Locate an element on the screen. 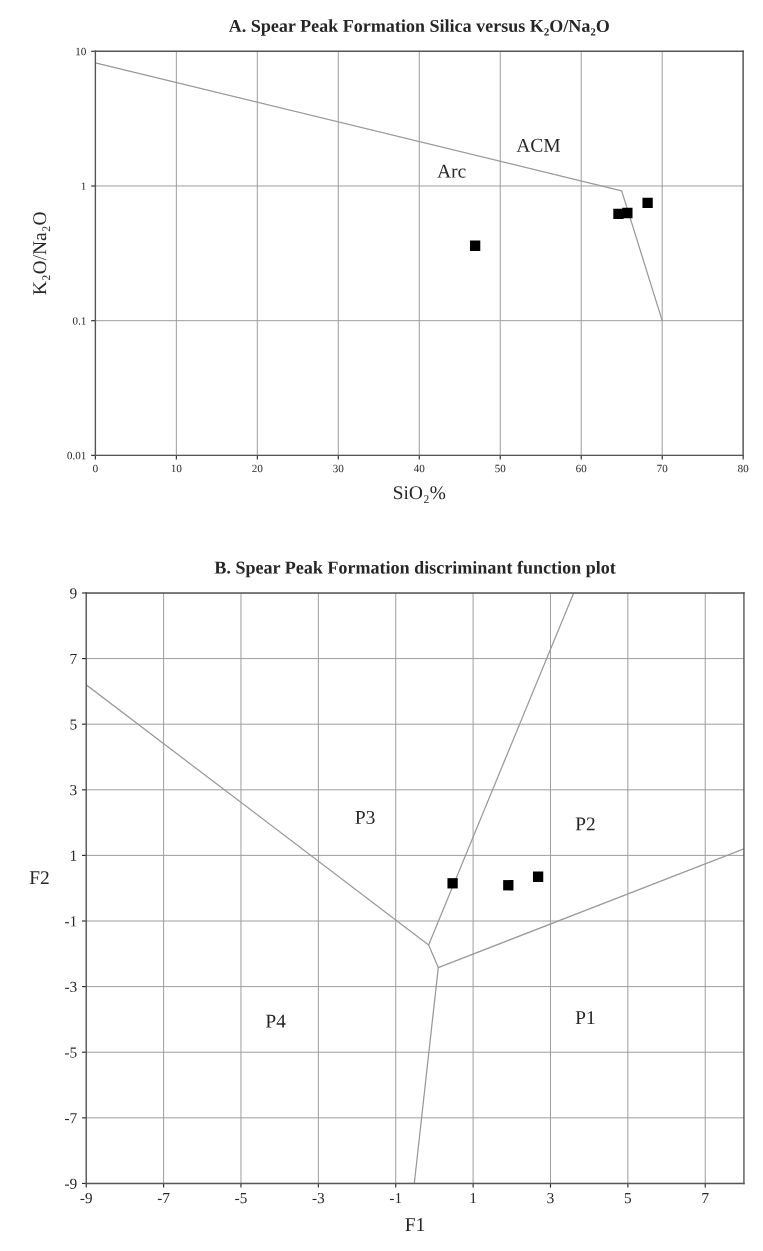 Image resolution: width=763 pixels, height=1251 pixels. x-tick-label: 30 is located at coordinates (338, 468).